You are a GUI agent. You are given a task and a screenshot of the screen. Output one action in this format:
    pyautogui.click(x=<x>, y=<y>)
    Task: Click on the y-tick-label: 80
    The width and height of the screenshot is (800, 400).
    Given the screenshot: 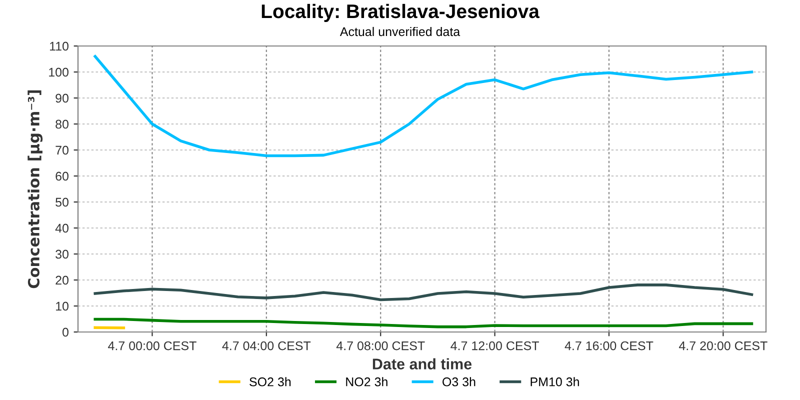 What is the action you would take?
    pyautogui.click(x=62, y=124)
    